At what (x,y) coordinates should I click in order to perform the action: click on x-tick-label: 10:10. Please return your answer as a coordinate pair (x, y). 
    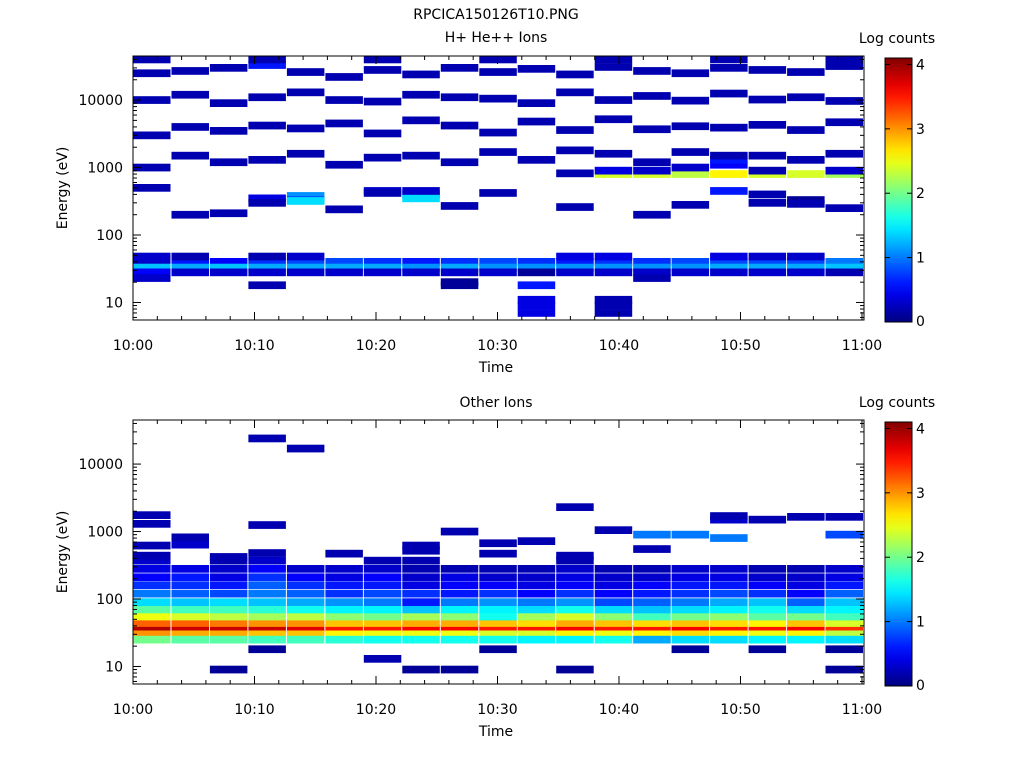
    Looking at the image, I should click on (254, 346).